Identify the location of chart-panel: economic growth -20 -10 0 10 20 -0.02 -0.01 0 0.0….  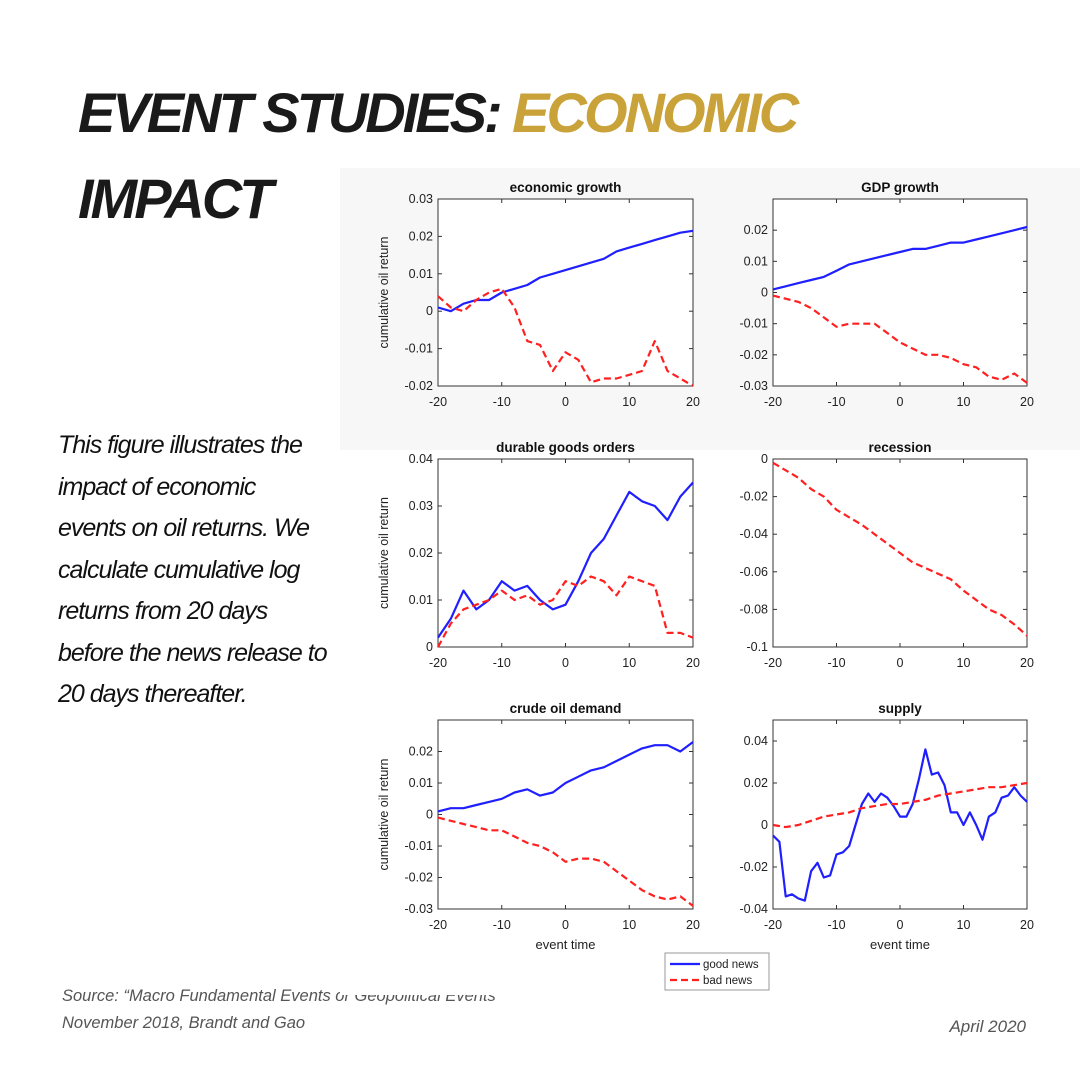
(538, 294).